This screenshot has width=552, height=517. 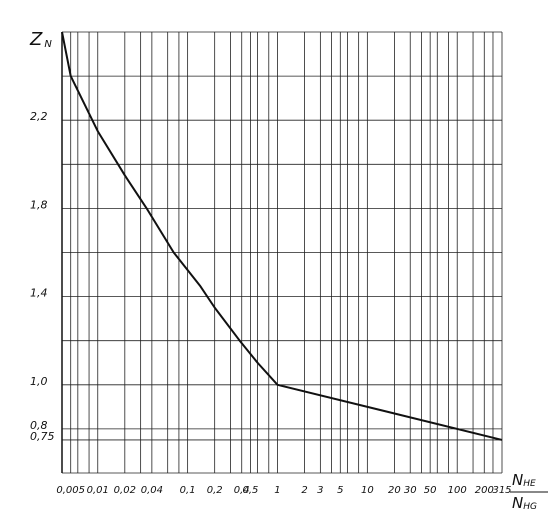 What do you see at coordinates (152, 490) in the screenshot?
I see `x-tick-label: 0,04` at bounding box center [152, 490].